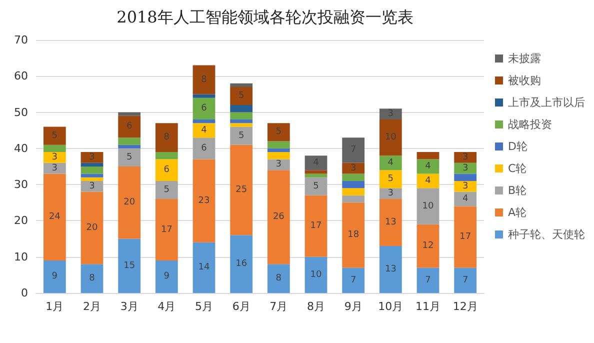  What do you see at coordinates (546, 102) in the screenshot?
I see `legend-label: 上市及上市以后` at bounding box center [546, 102].